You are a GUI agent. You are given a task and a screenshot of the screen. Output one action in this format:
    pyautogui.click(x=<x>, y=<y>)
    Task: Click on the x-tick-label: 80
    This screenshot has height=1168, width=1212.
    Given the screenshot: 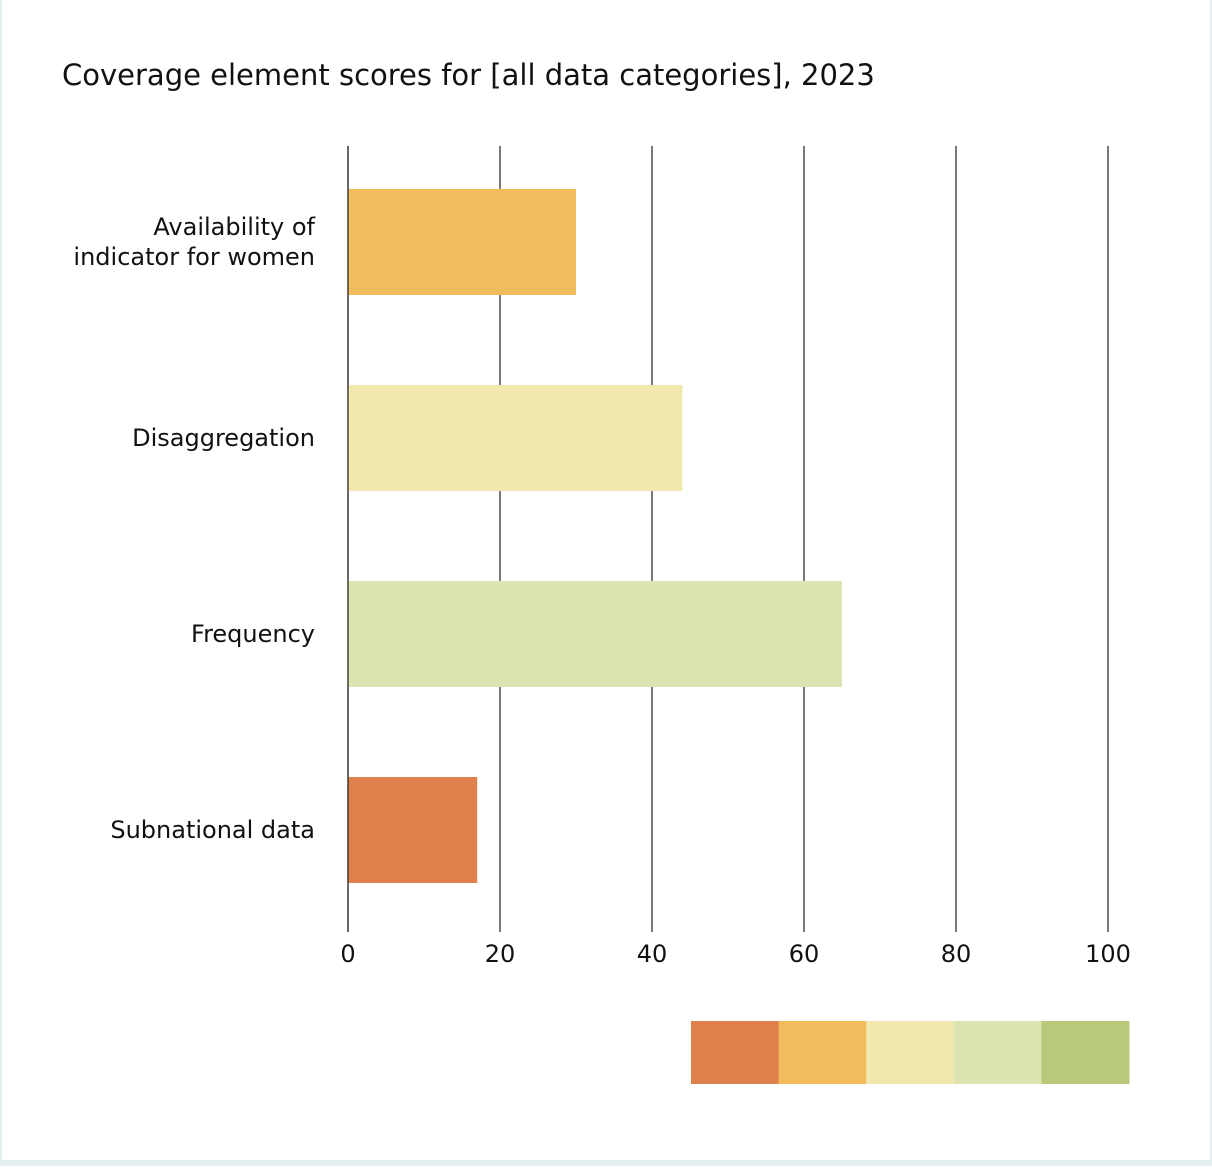 What is the action you would take?
    pyautogui.click(x=956, y=954)
    